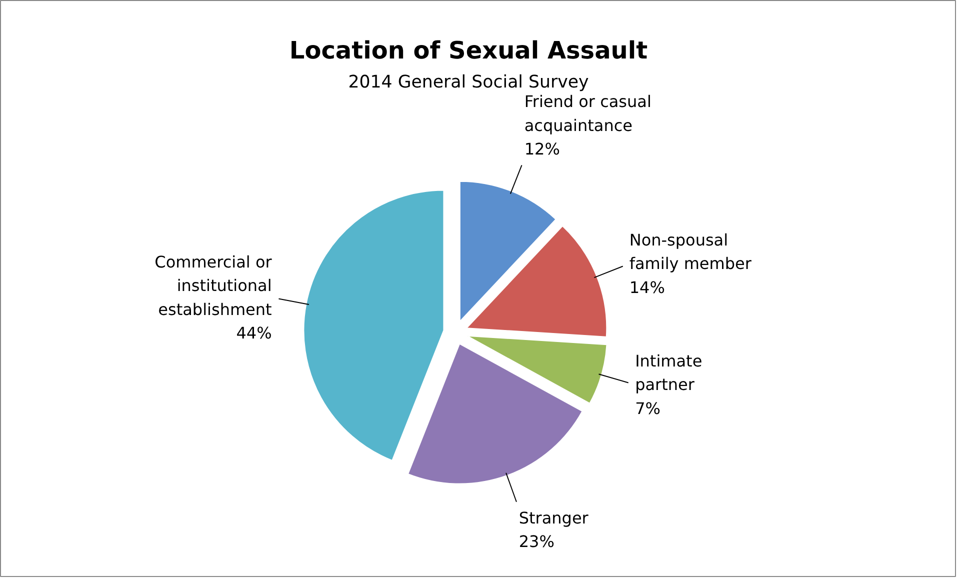 Image resolution: width=960 pixels, height=581 pixels. What do you see at coordinates (536, 542) in the screenshot?
I see `data-label: 23%` at bounding box center [536, 542].